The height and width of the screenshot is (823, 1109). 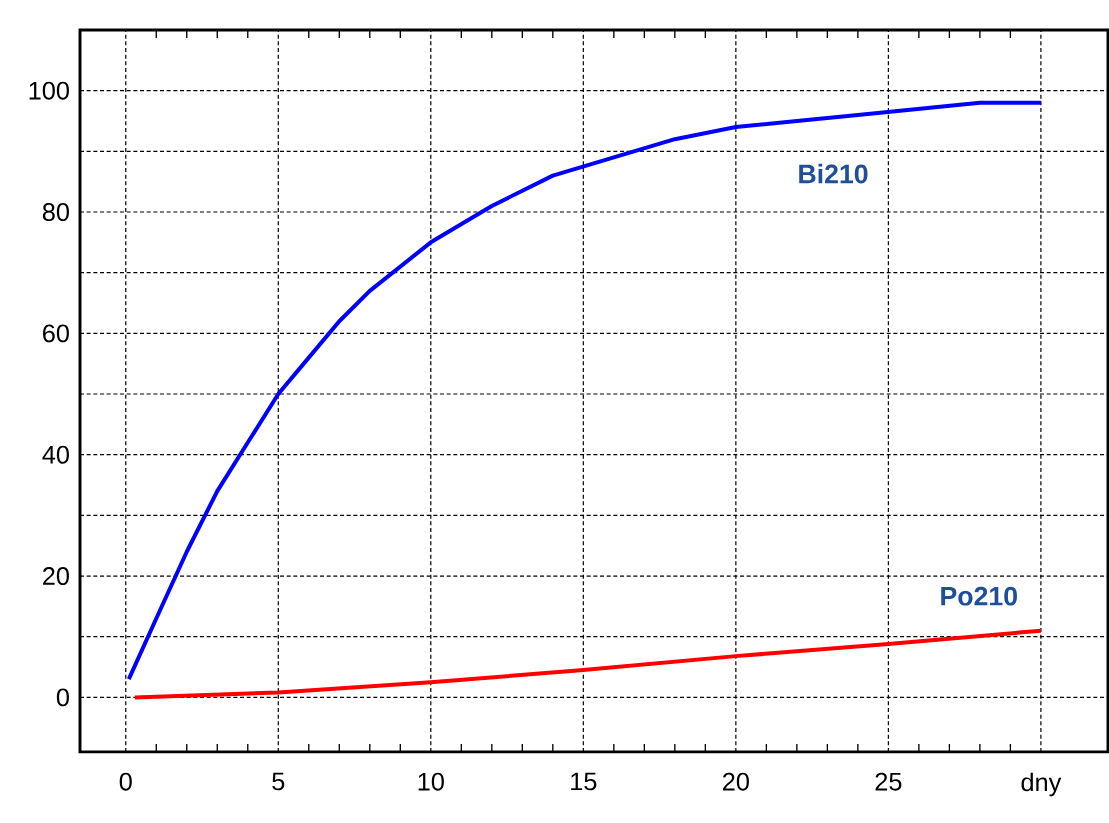 I want to click on x-tick-label: 25, so click(x=888, y=781).